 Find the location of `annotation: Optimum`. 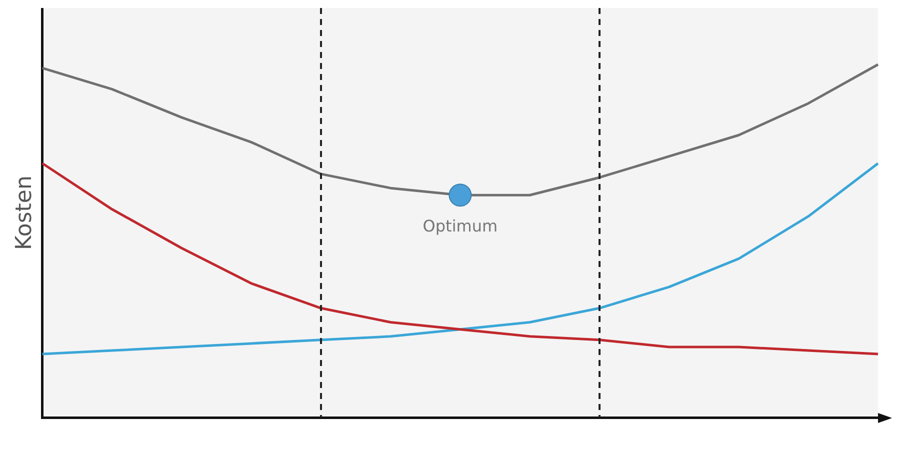

annotation: Optimum is located at coordinates (460, 226).